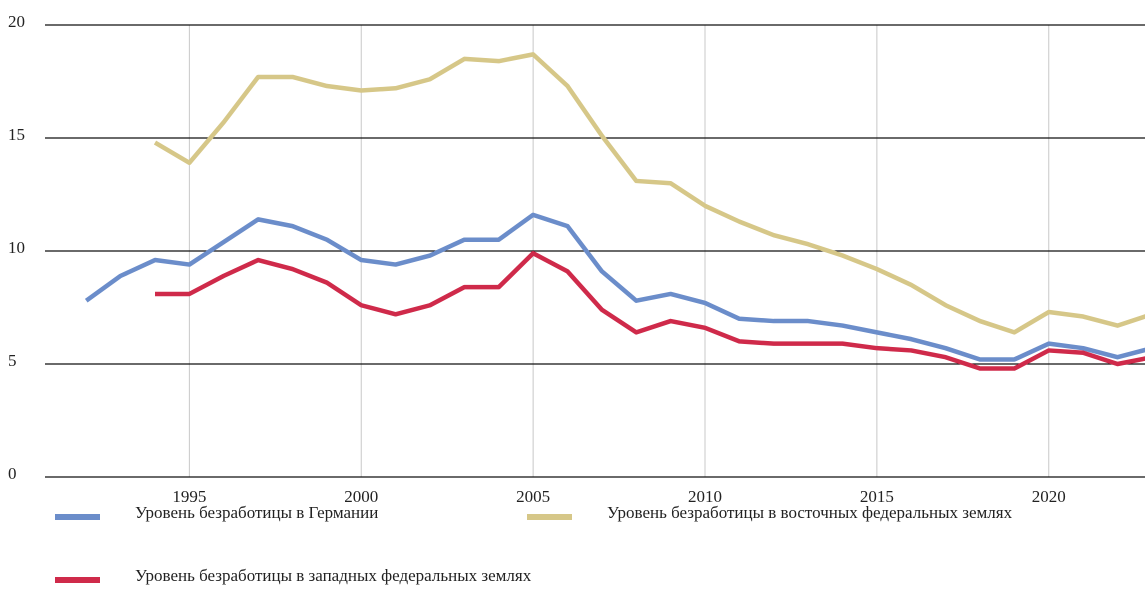  Describe the element at coordinates (877, 496) in the screenshot. I see `x-tick-label: 2015` at that location.